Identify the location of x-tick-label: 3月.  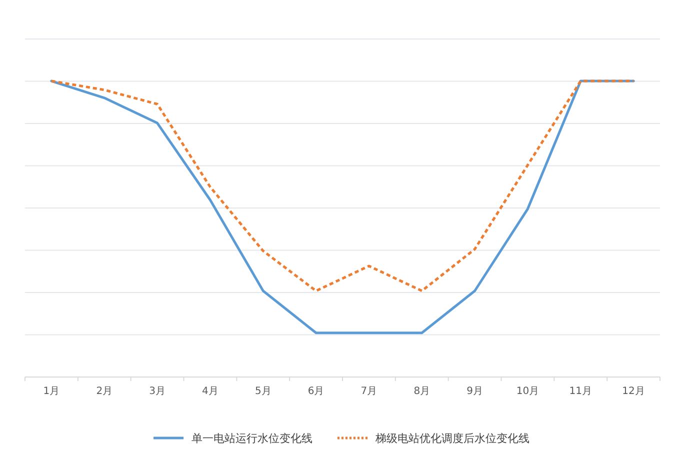
(157, 391).